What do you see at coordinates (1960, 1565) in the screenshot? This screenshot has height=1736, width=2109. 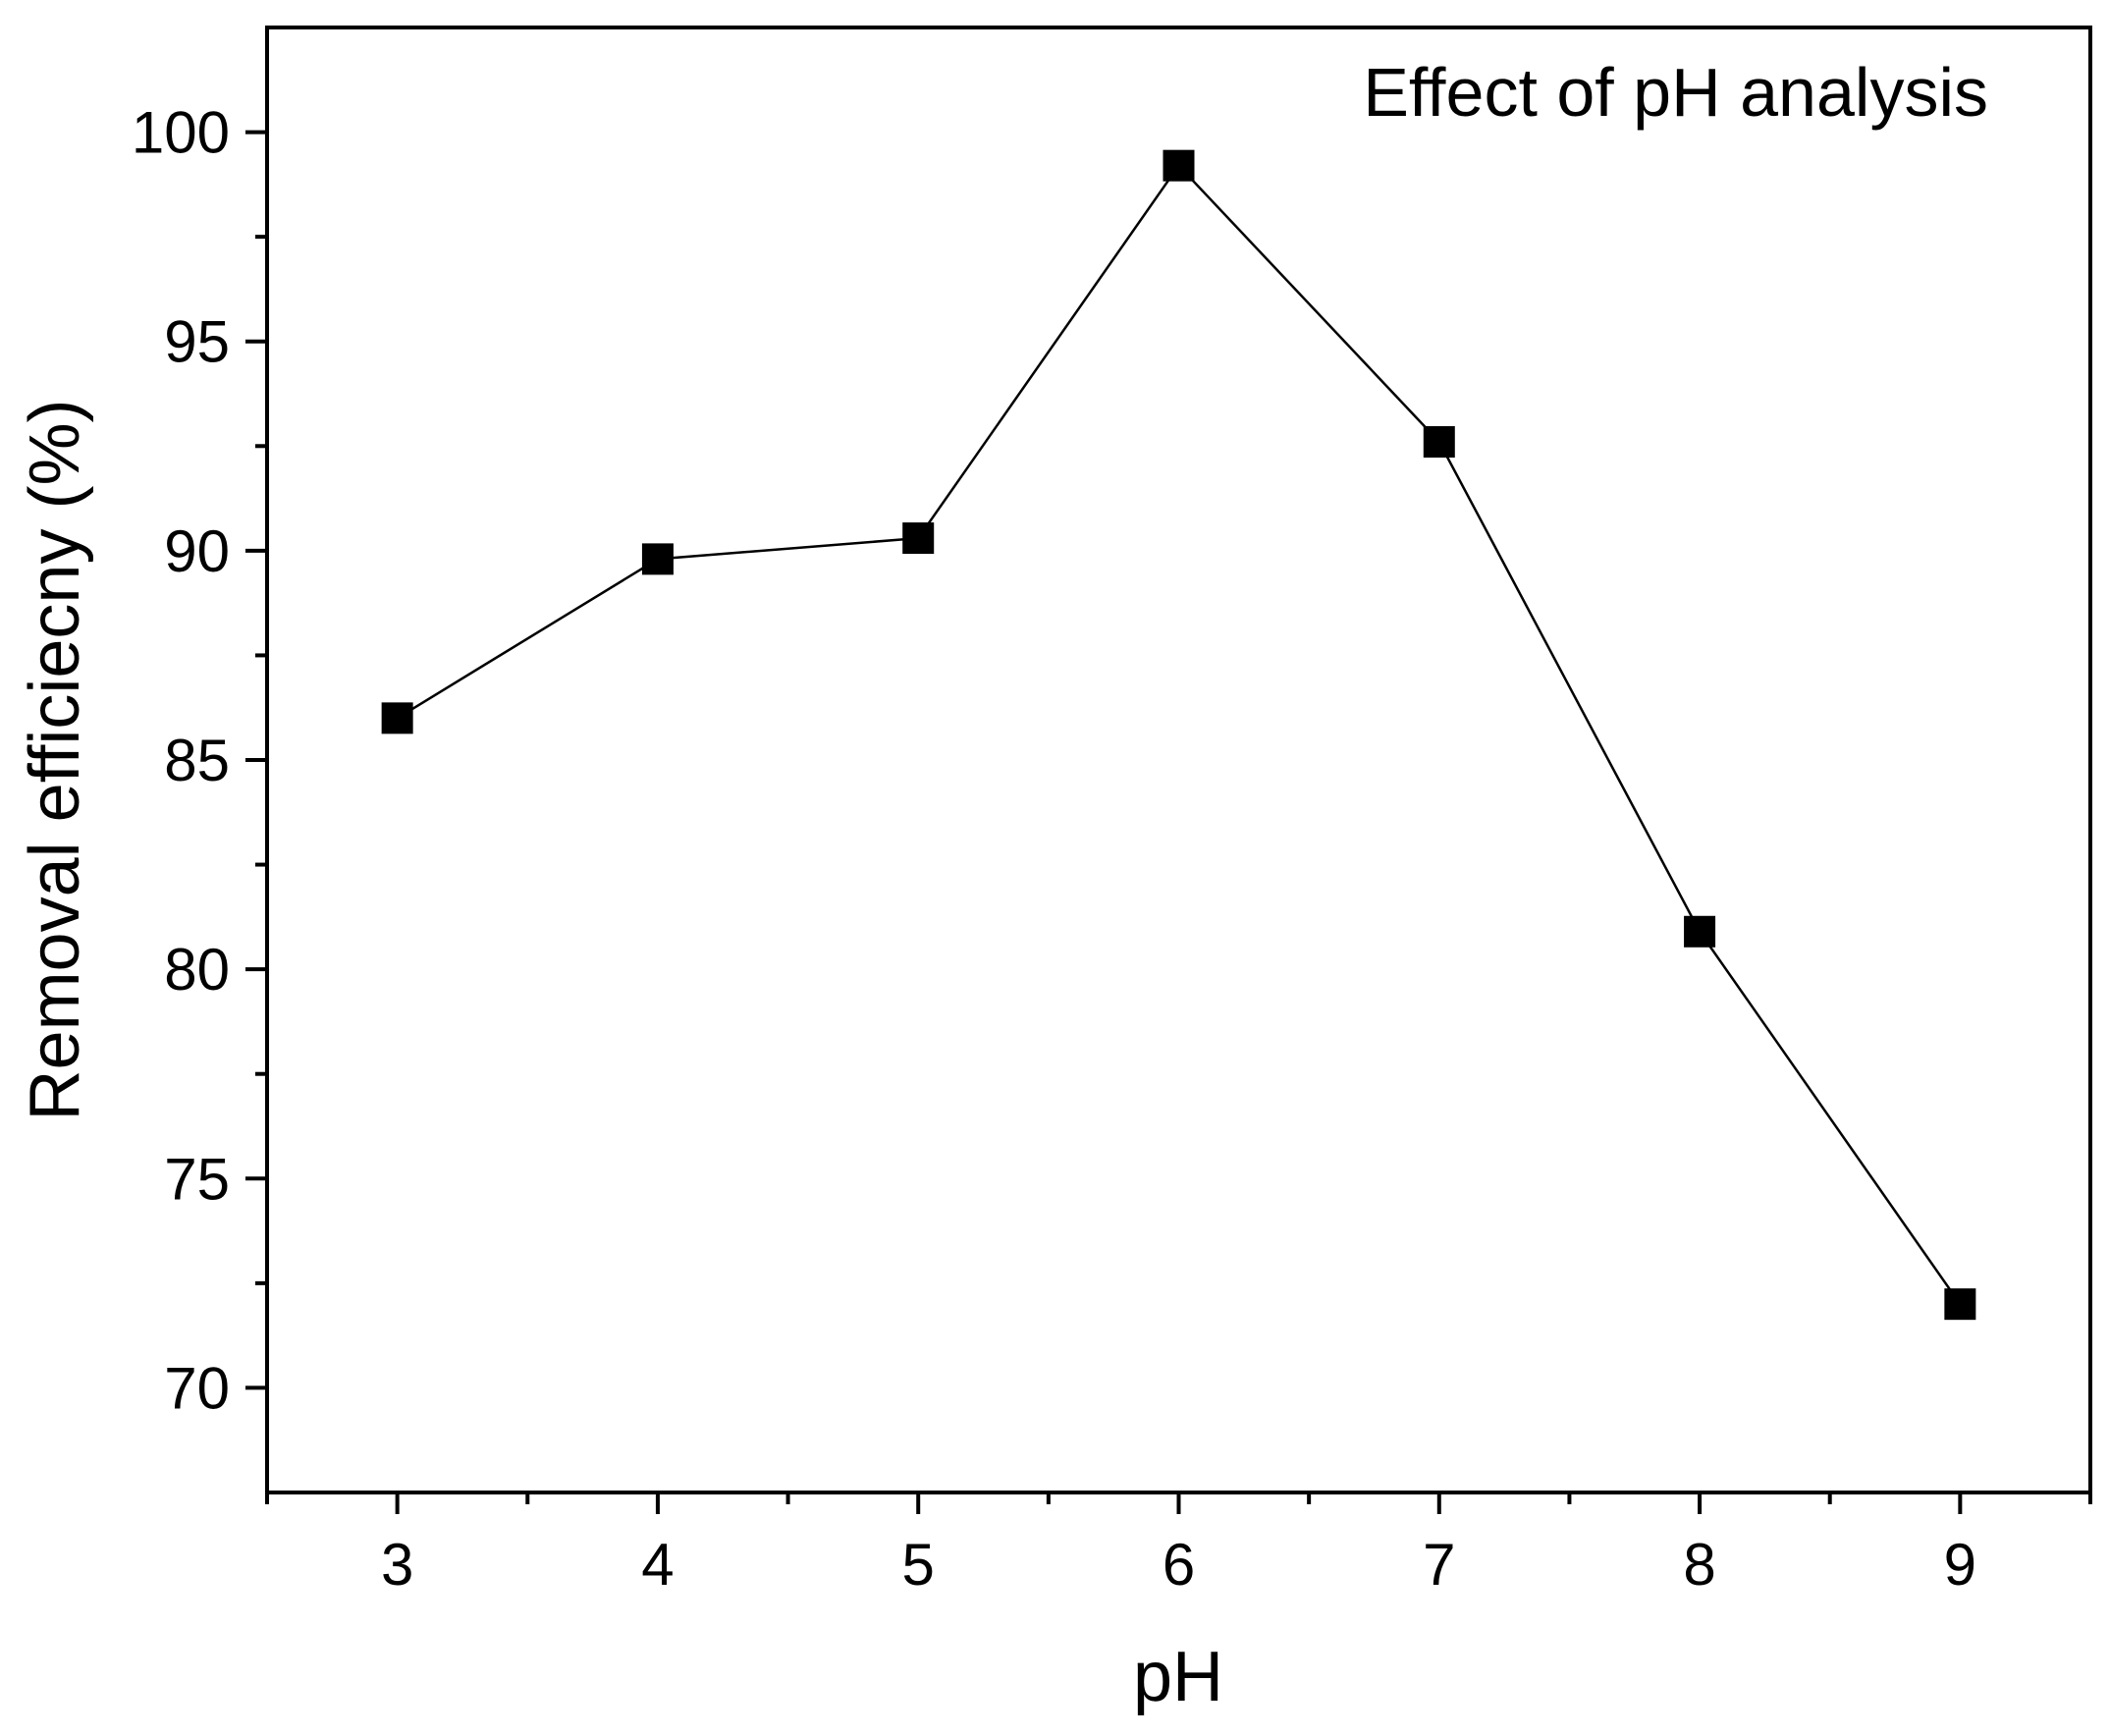 I see `x-tick-label: 9` at bounding box center [1960, 1565].